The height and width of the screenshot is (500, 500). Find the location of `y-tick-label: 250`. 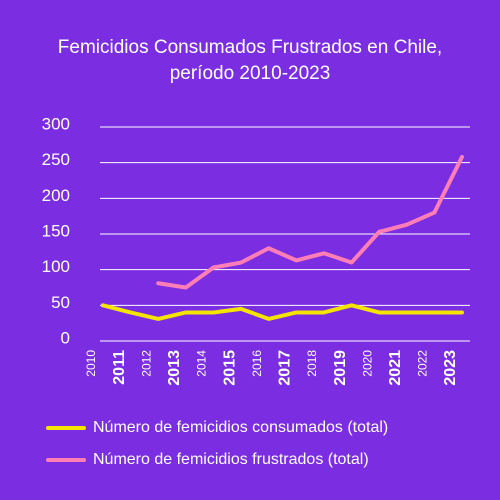

y-tick-label: 250 is located at coordinates (56, 159).